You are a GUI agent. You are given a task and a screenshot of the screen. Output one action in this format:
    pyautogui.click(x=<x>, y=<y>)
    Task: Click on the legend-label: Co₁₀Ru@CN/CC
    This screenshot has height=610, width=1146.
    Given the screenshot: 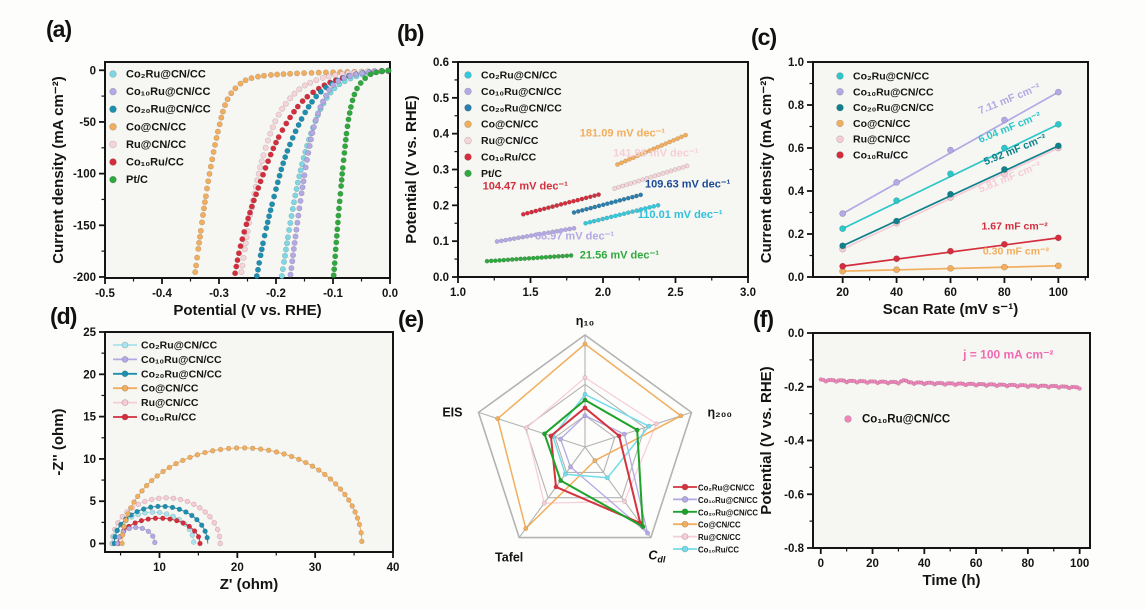 What is the action you would take?
    pyautogui.click(x=906, y=420)
    